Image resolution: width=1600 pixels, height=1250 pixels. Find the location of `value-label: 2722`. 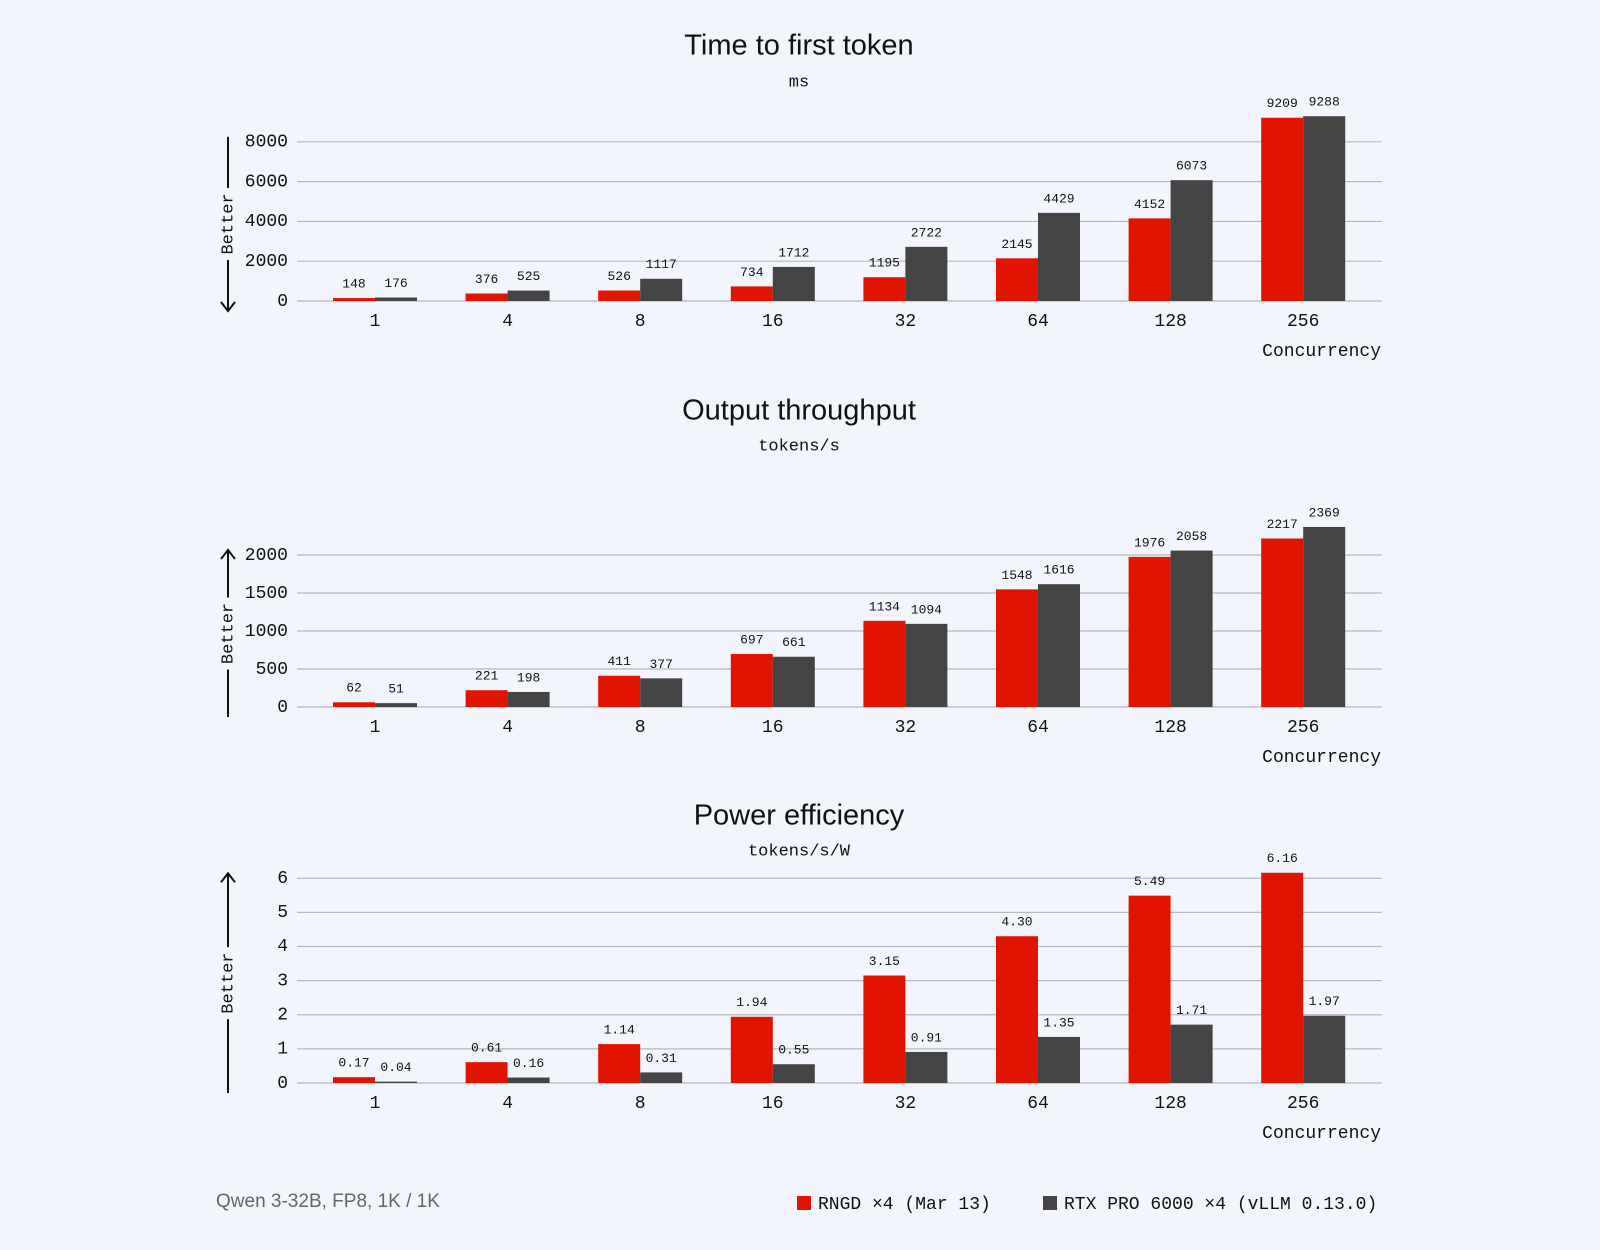

value-label: 2722 is located at coordinates (926, 232).